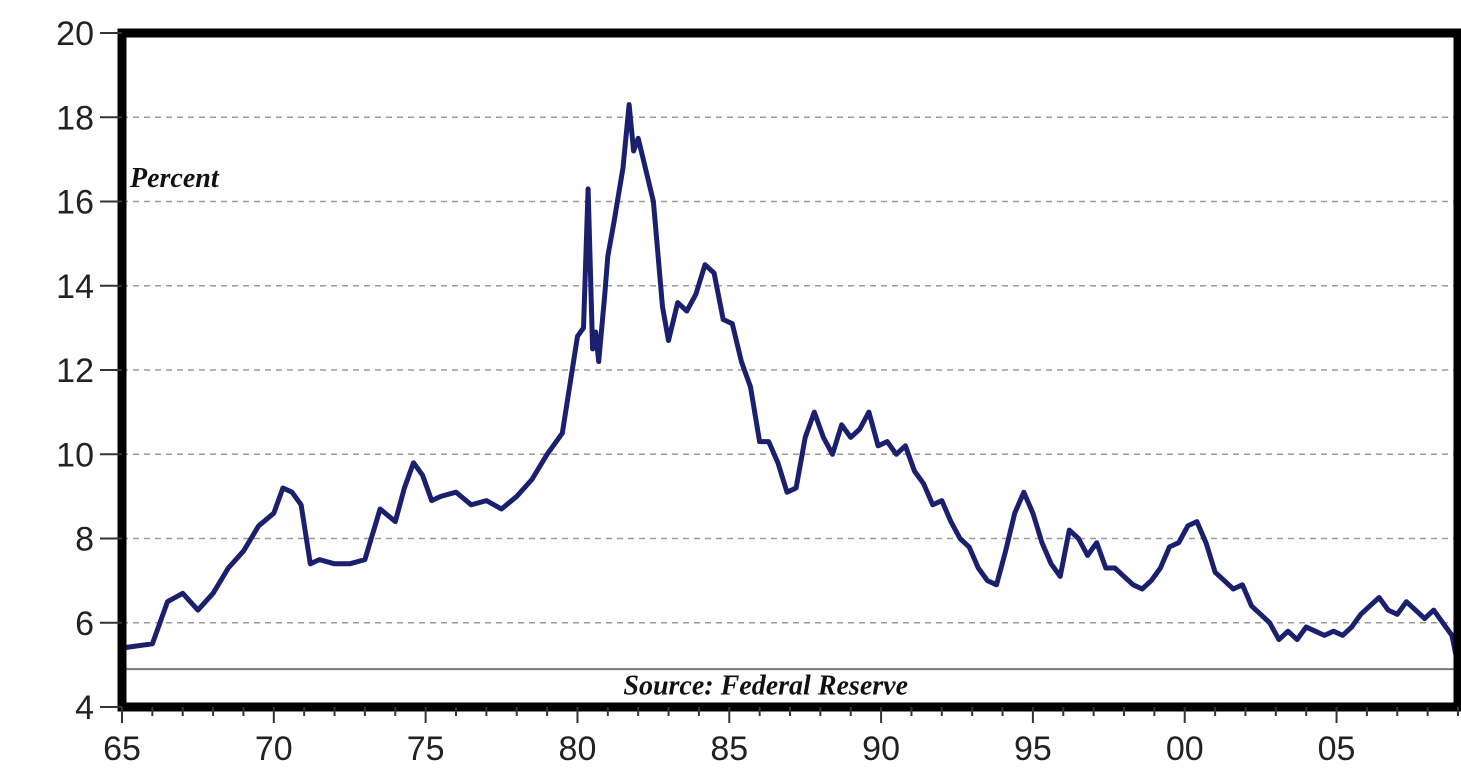 Image resolution: width=1461 pixels, height=771 pixels. What do you see at coordinates (1033, 749) in the screenshot?
I see `x-tick-label: 95` at bounding box center [1033, 749].